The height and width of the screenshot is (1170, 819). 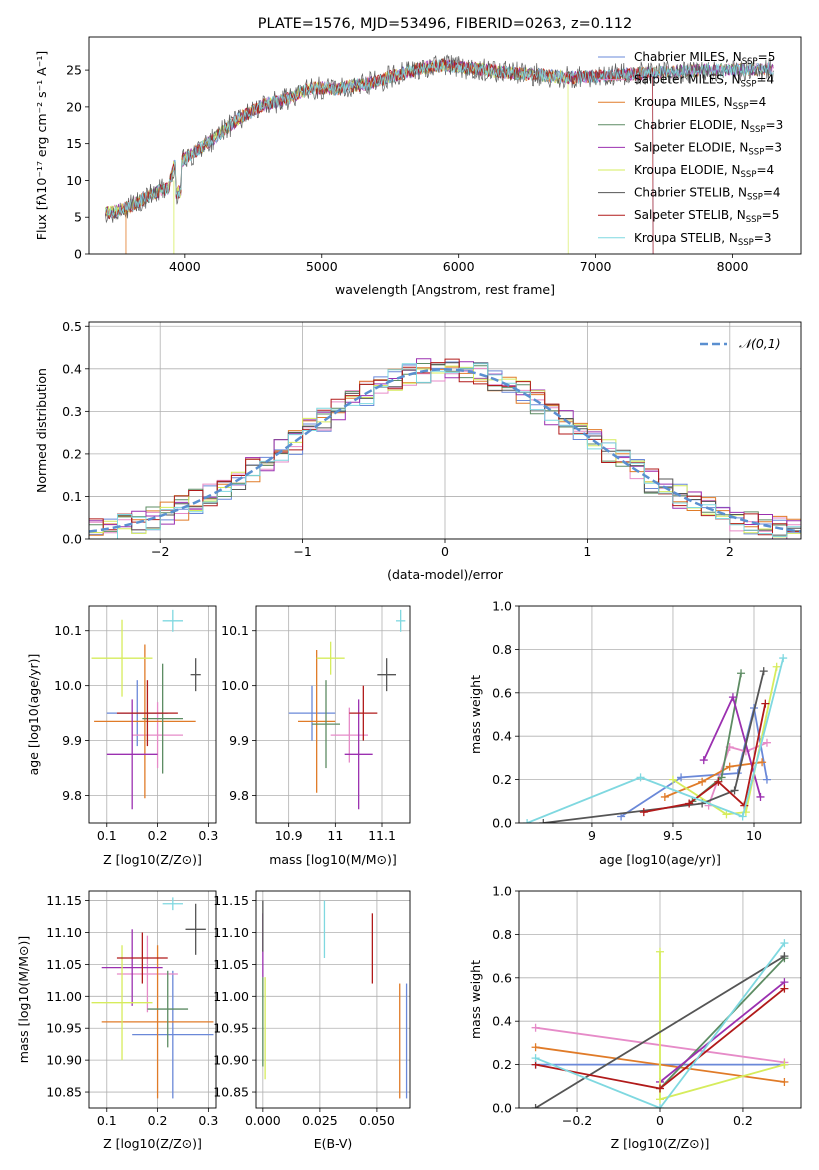 I want to click on x-tick-label: 11.1, so click(x=382, y=835).